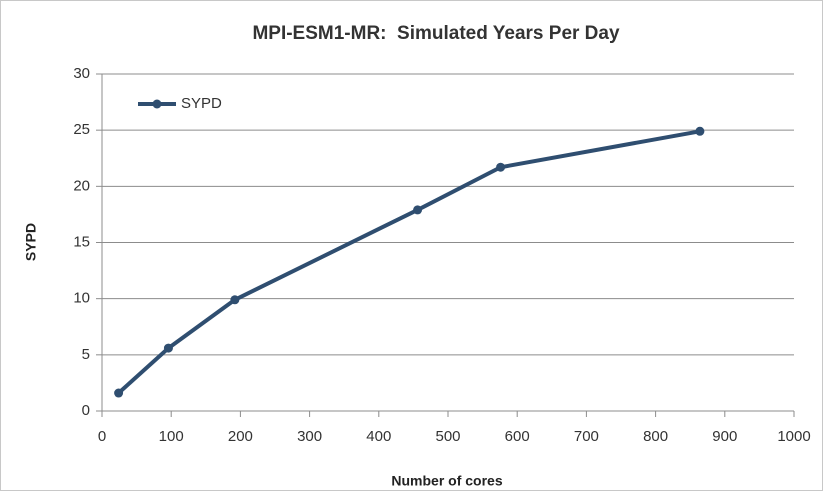 This screenshot has width=823, height=491. What do you see at coordinates (586, 436) in the screenshot?
I see `x-tick-label: 700` at bounding box center [586, 436].